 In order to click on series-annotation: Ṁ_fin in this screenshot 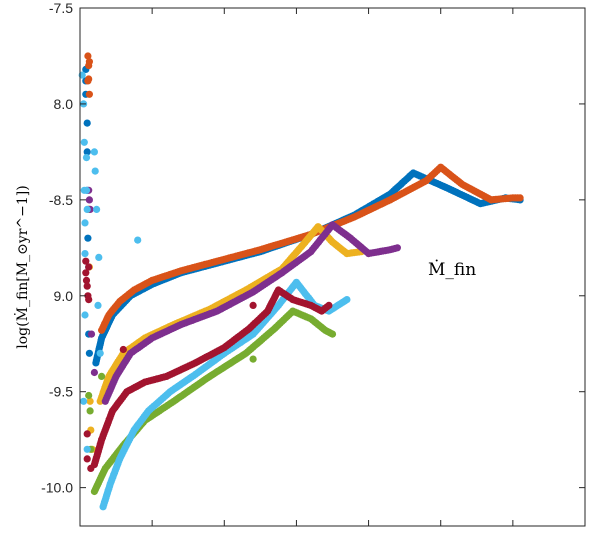, I will do `click(452, 269)`.